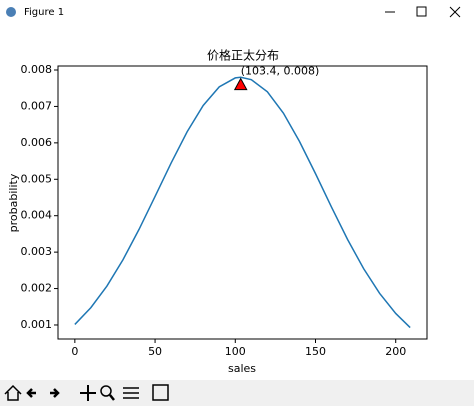  Describe the element at coordinates (107, 393) in the screenshot. I see `zoom-button` at that location.